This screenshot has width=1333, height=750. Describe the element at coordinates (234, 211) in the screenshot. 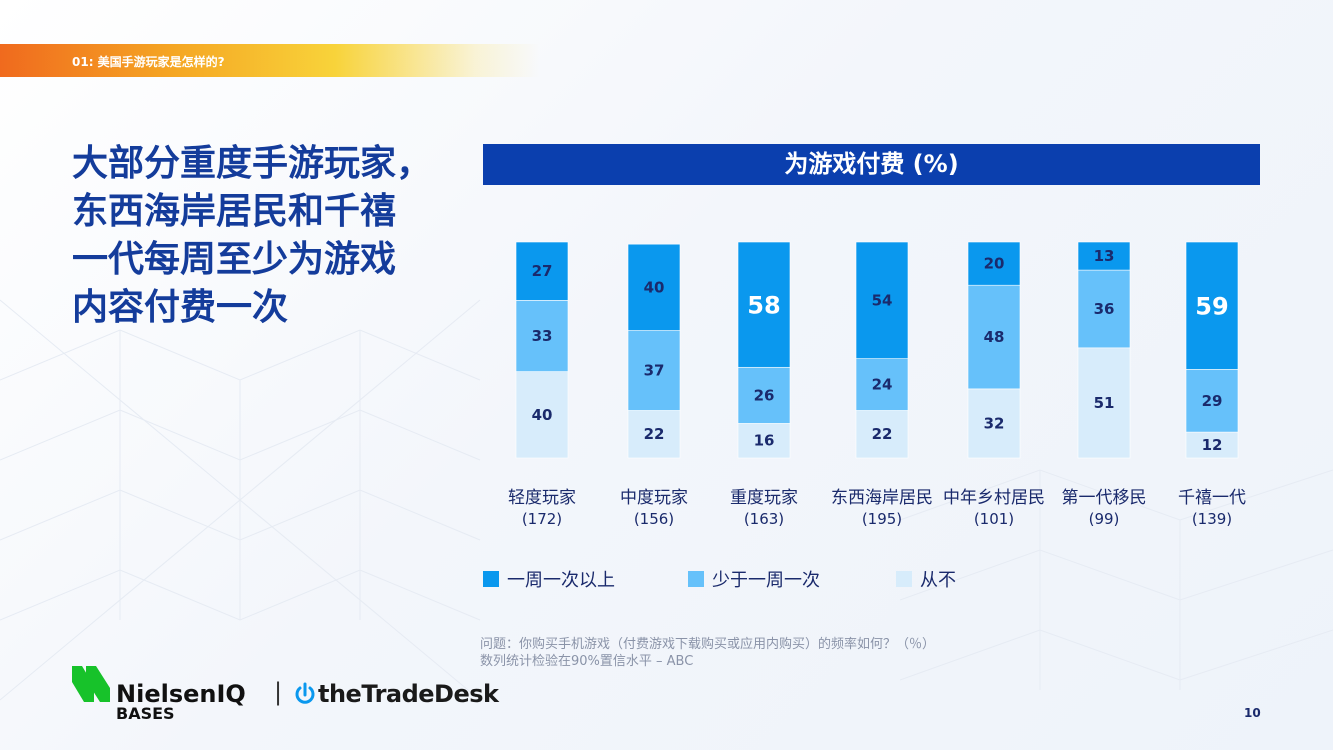

I see `headline-line-2: 东西海岸居民和千禧` at that location.